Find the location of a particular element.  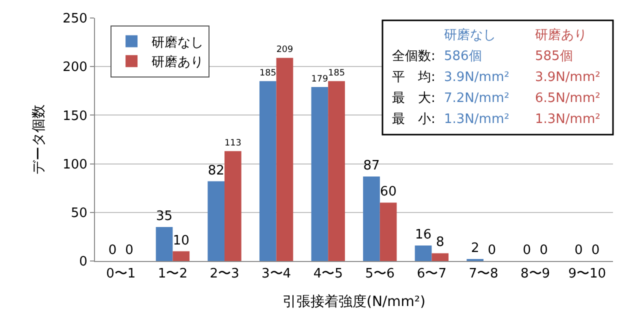

annotation: 全個数: is located at coordinates (414, 56).